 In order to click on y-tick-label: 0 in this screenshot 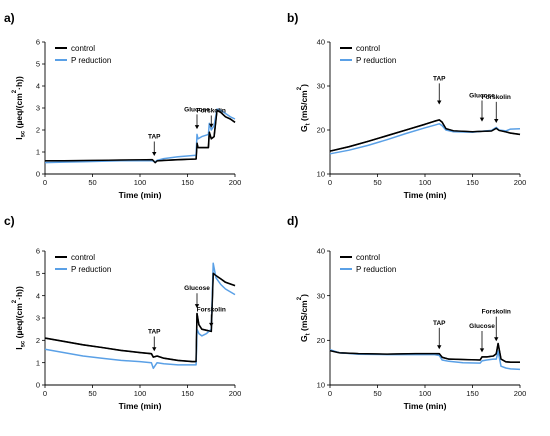, I will do `click(38, 385)`.